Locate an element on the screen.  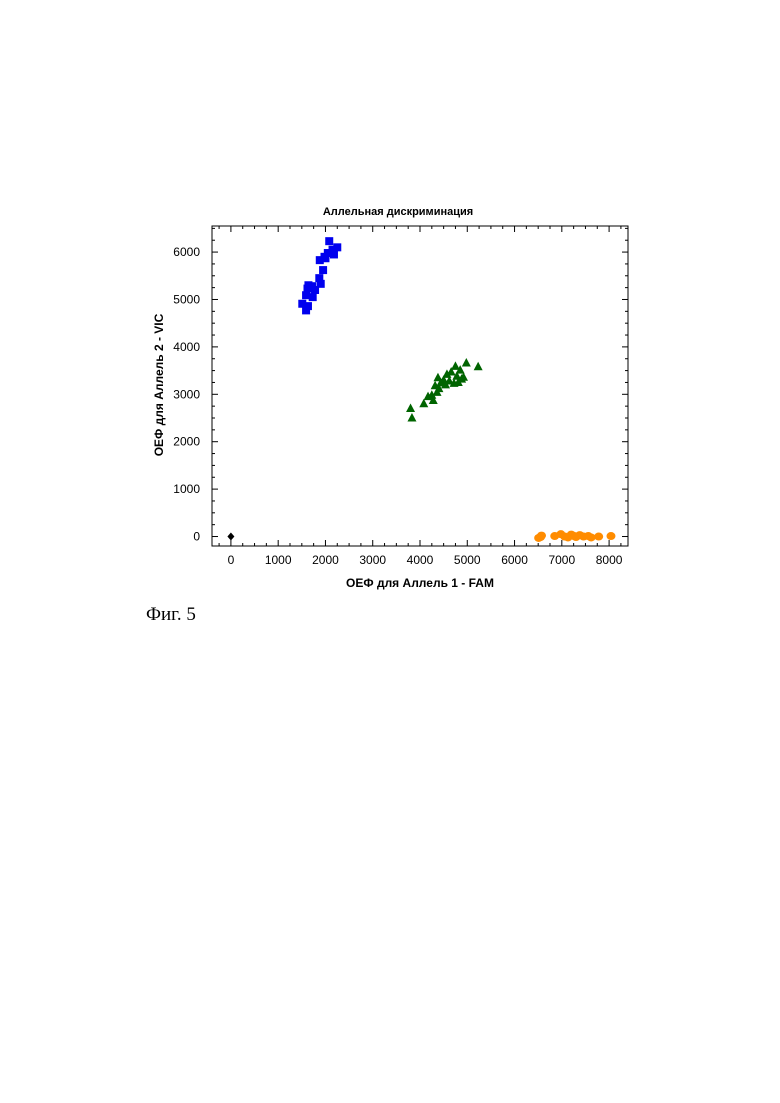
x-tick-label: 5000 is located at coordinates (467, 560).